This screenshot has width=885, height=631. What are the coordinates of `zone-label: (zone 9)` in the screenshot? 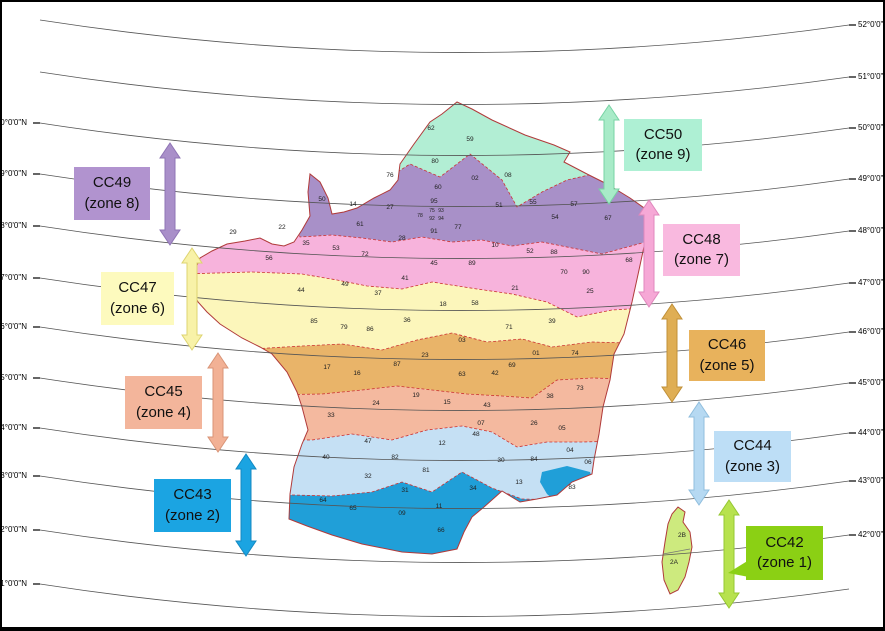 It's located at (663, 154).